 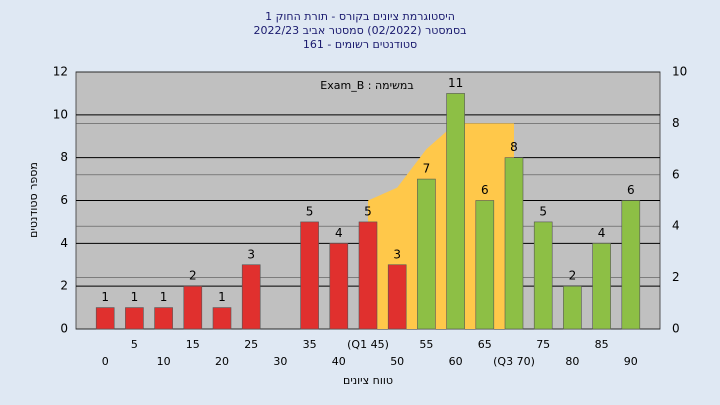 I want to click on data-label: 11, so click(x=455, y=83).